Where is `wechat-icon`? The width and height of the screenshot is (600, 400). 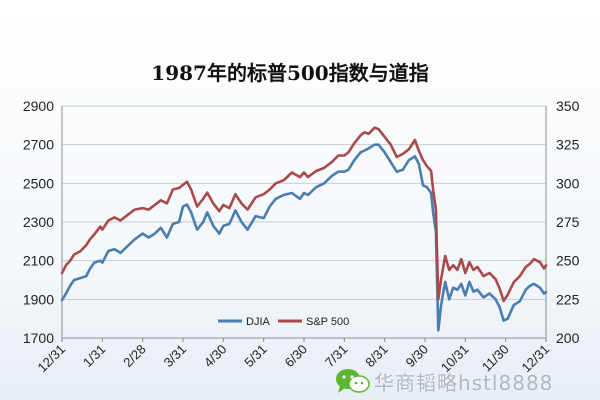 wechat-icon is located at coordinates (353, 381).